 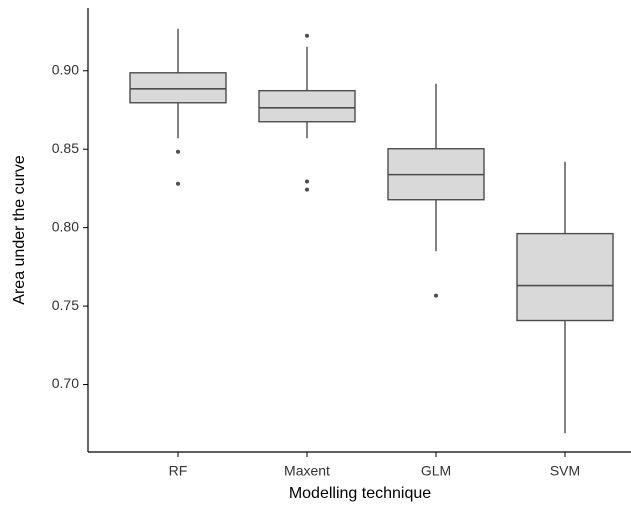 I want to click on x-tick-label: RF, so click(x=178, y=471).